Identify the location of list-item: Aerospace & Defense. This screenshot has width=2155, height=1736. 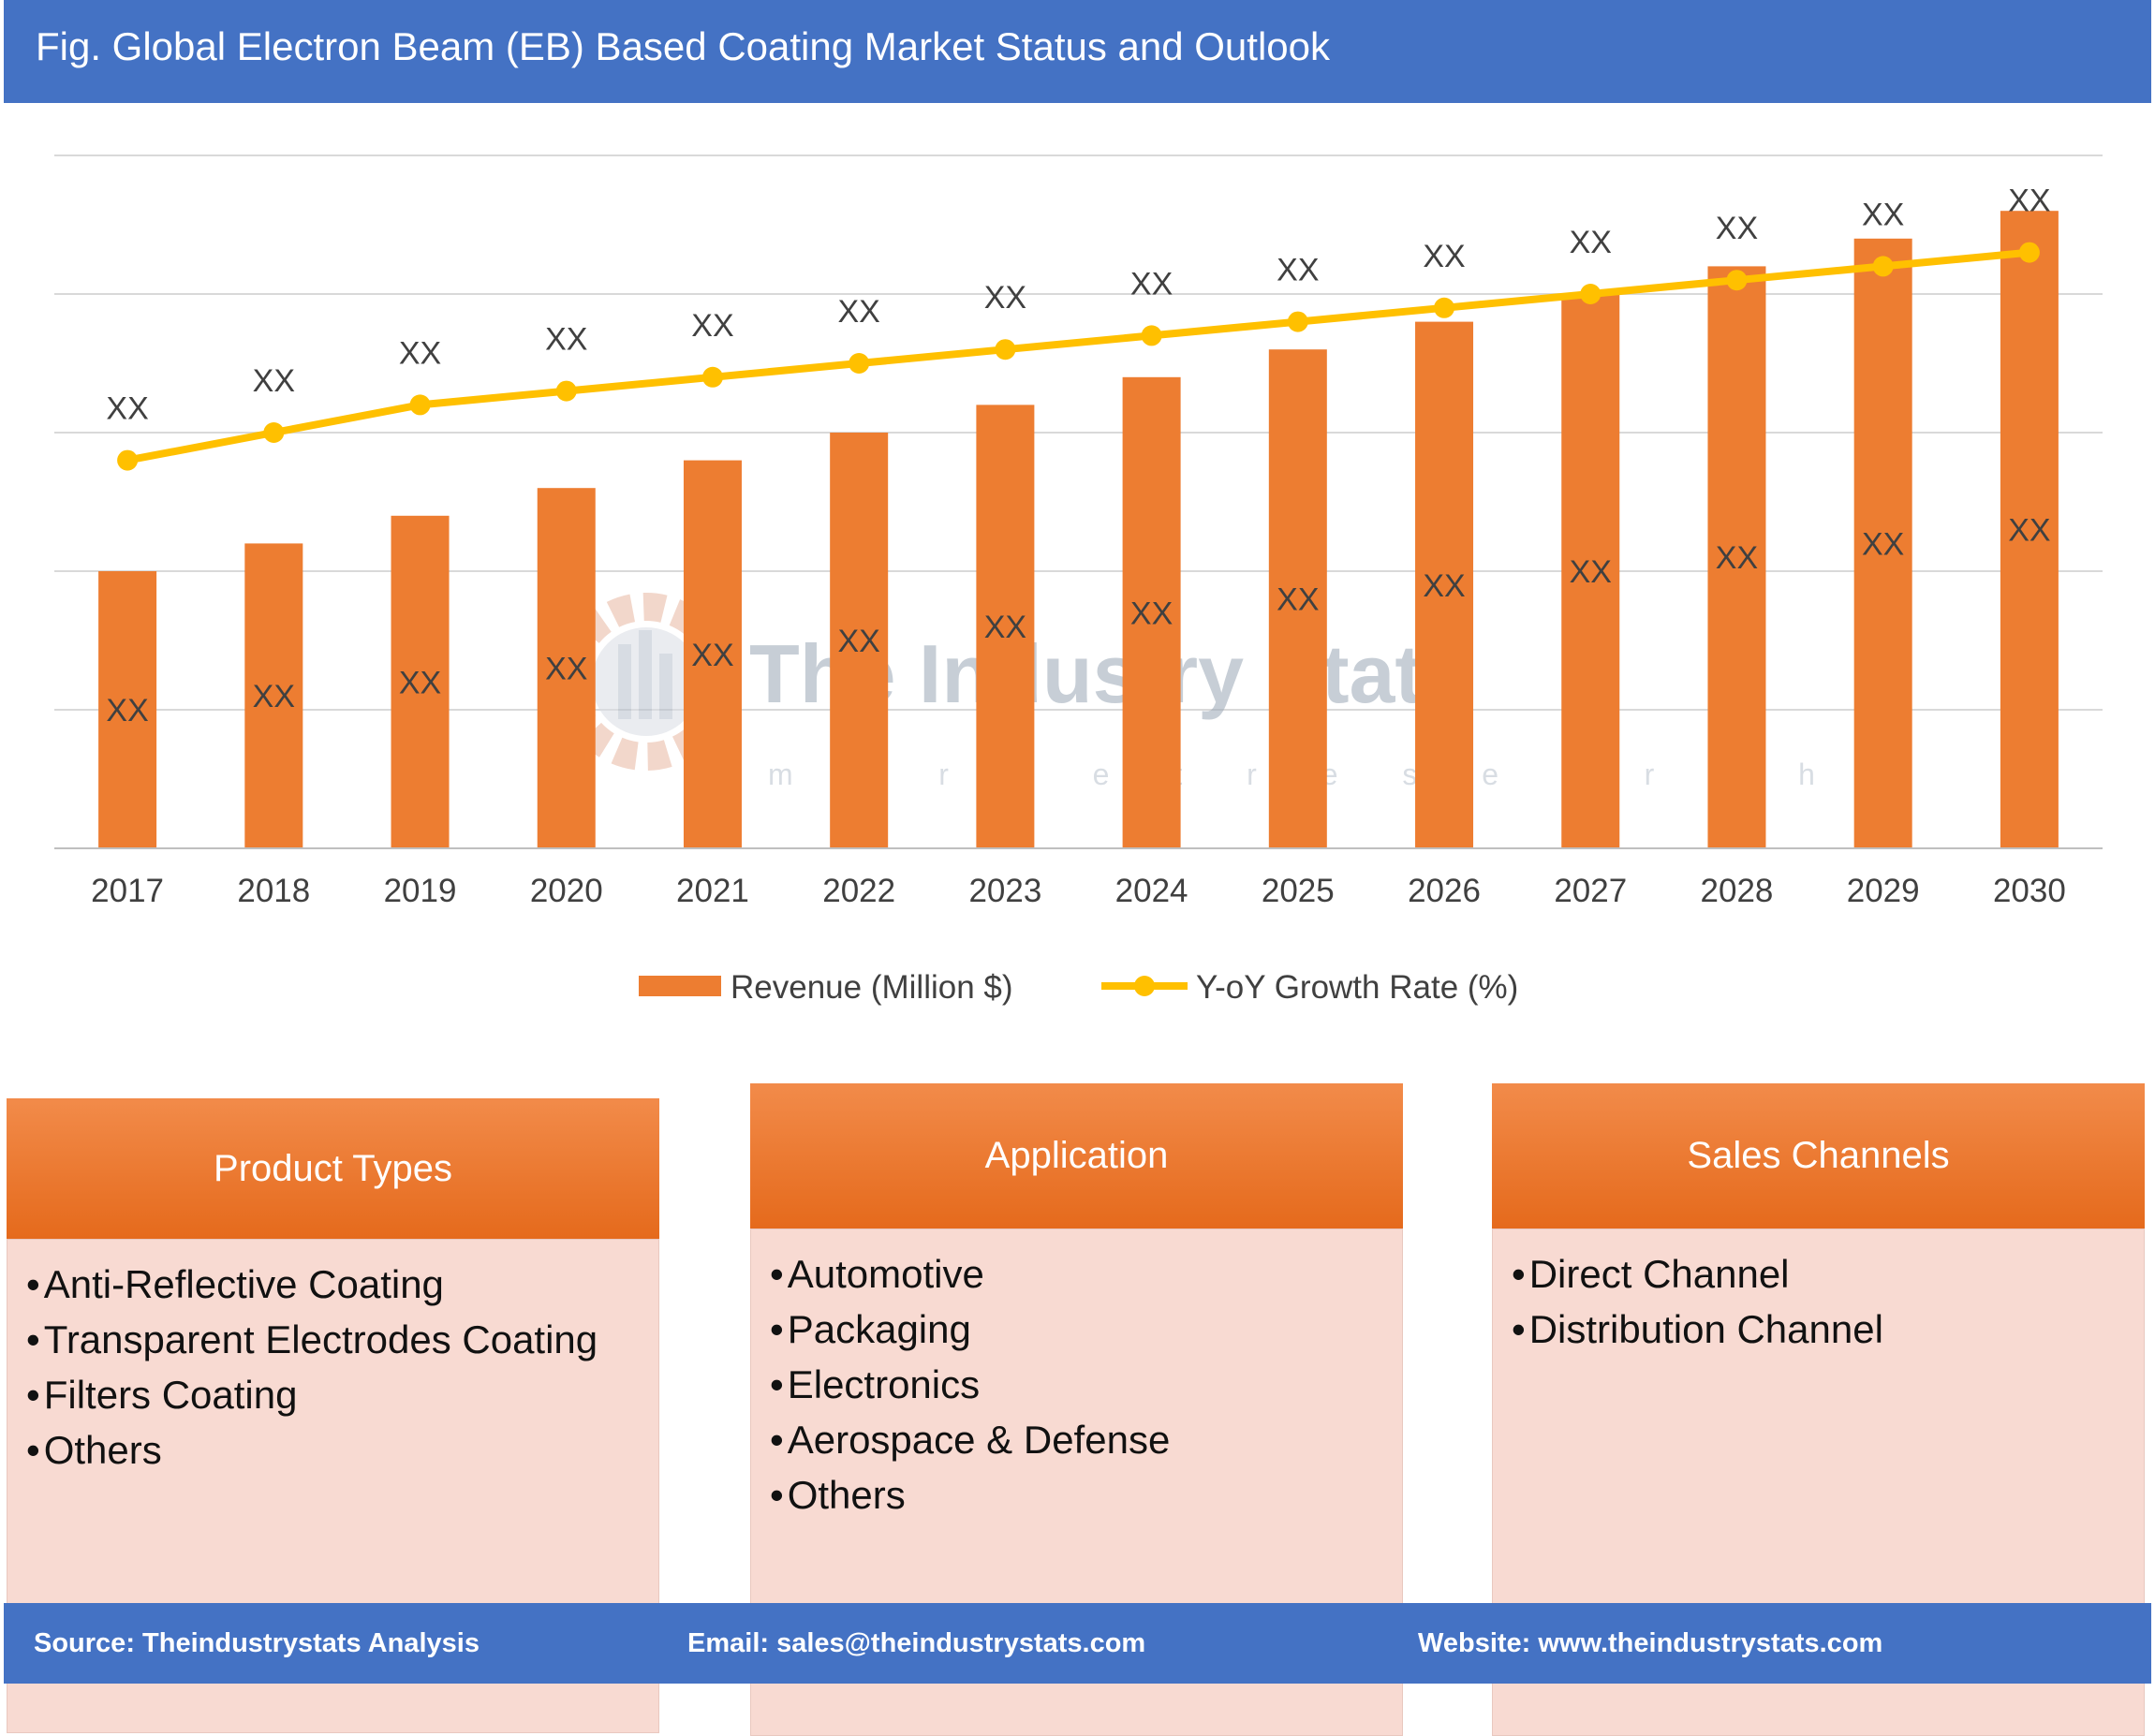
(1086, 1439).